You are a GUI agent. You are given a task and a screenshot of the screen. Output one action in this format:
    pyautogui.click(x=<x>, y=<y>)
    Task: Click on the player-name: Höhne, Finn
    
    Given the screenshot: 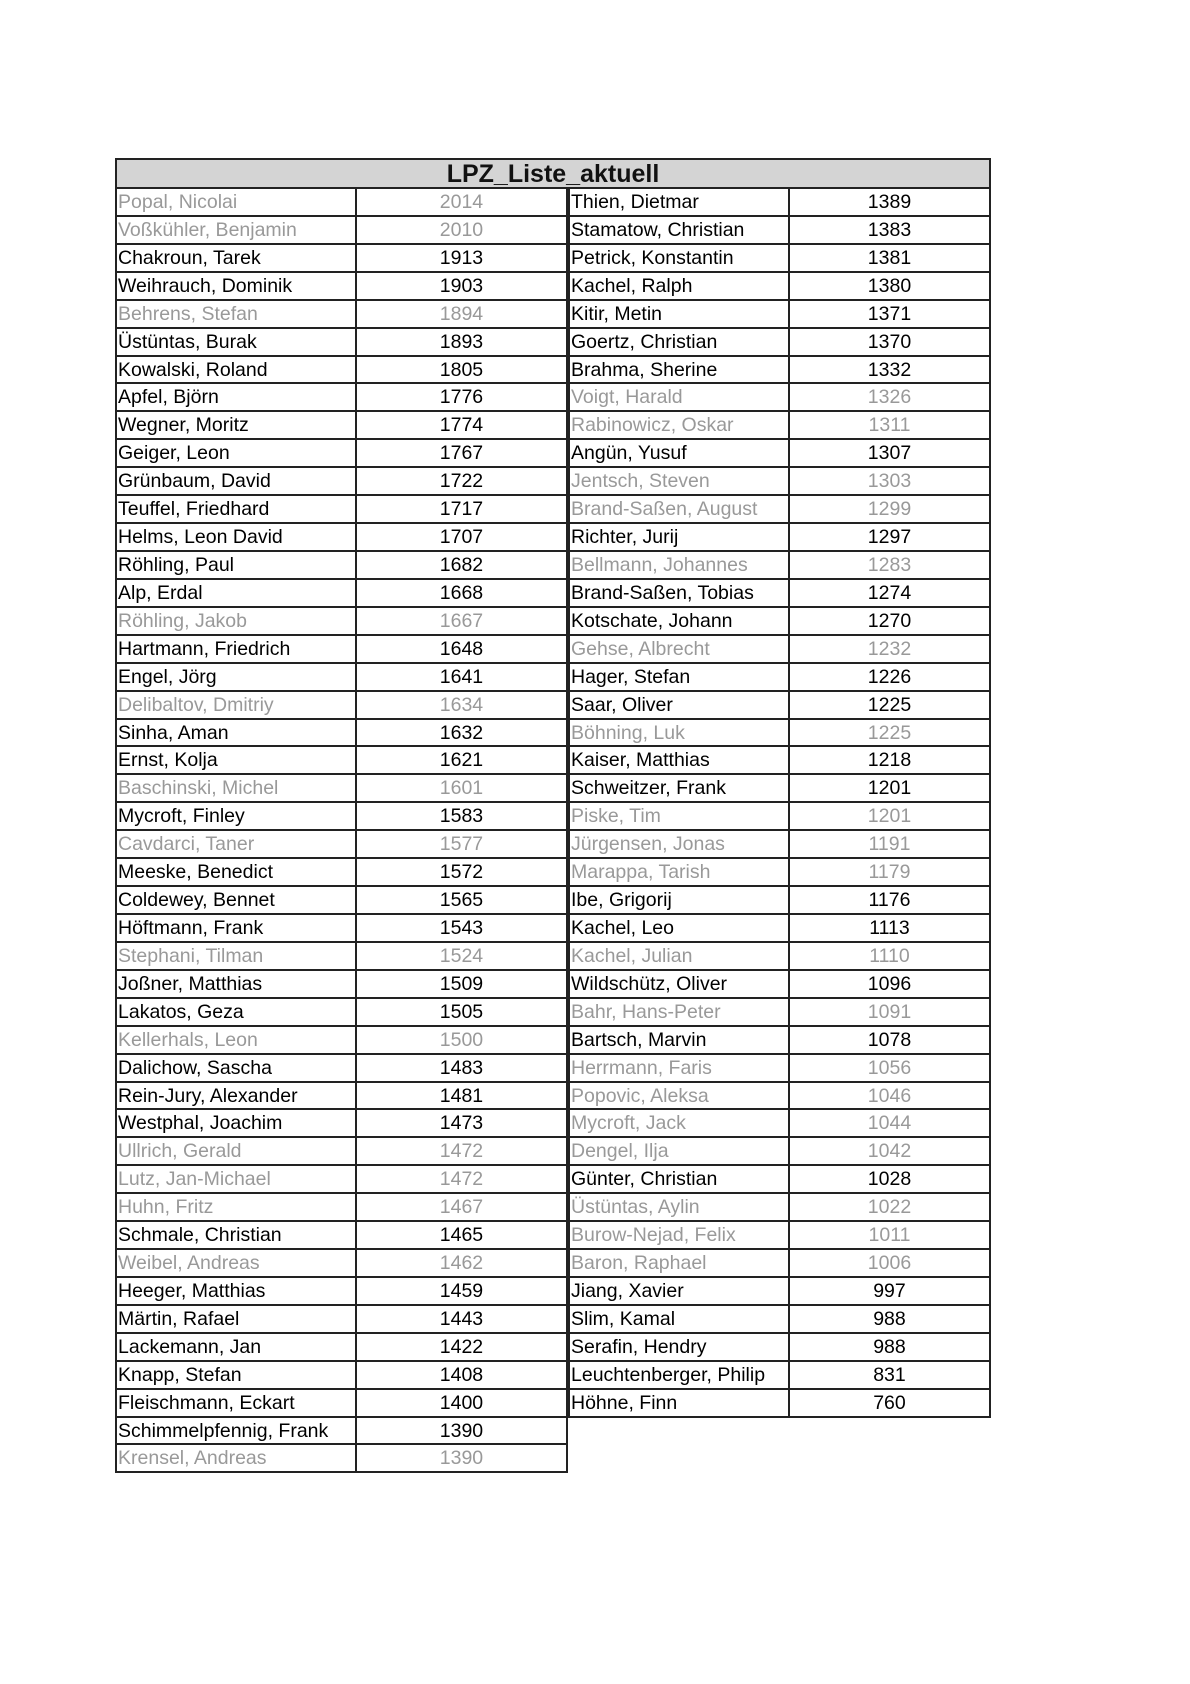 What is the action you would take?
    pyautogui.click(x=680, y=1402)
    